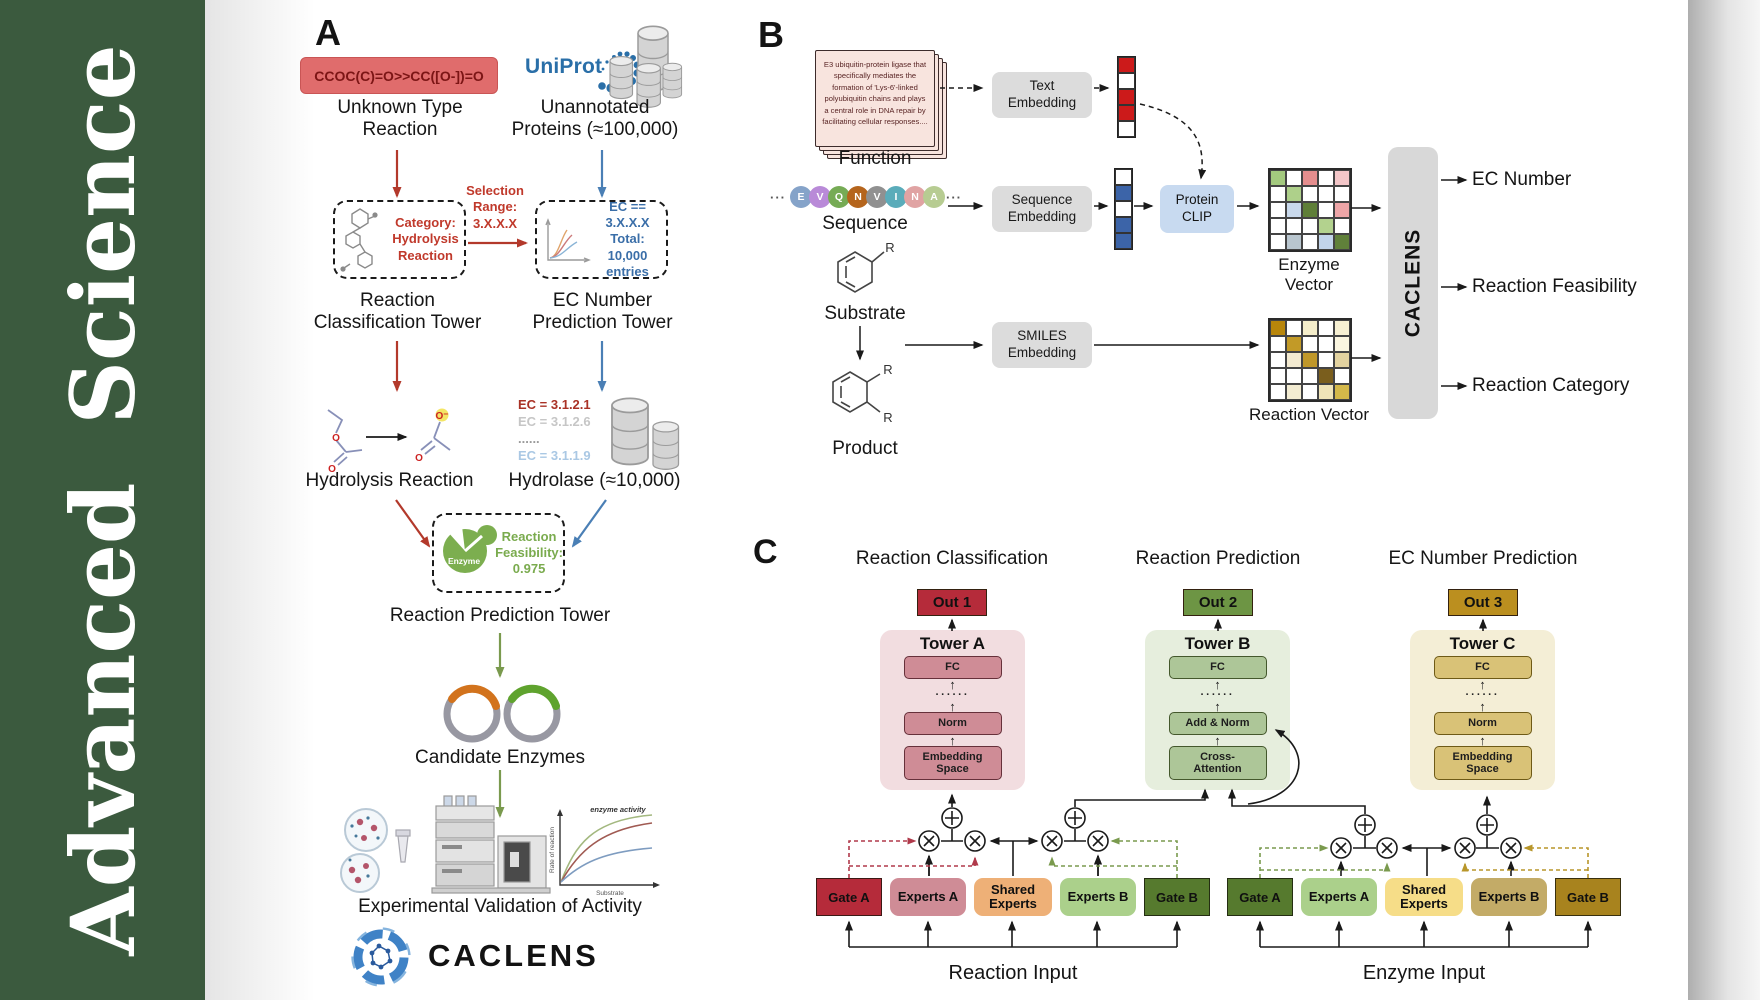 This screenshot has width=1760, height=1000. What do you see at coordinates (1042, 345) in the screenshot?
I see `smiles-embedding-box: SMILES Embedding` at bounding box center [1042, 345].